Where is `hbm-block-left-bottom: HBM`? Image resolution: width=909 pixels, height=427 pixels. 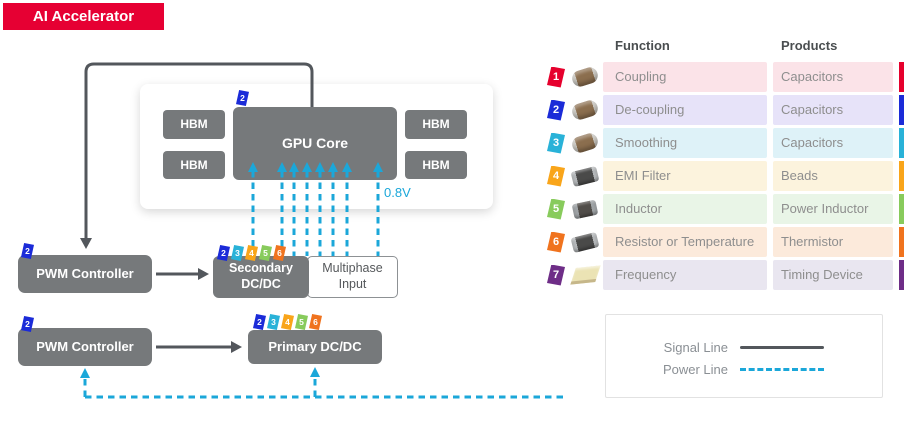 hbm-block-left-bottom: HBM is located at coordinates (194, 165).